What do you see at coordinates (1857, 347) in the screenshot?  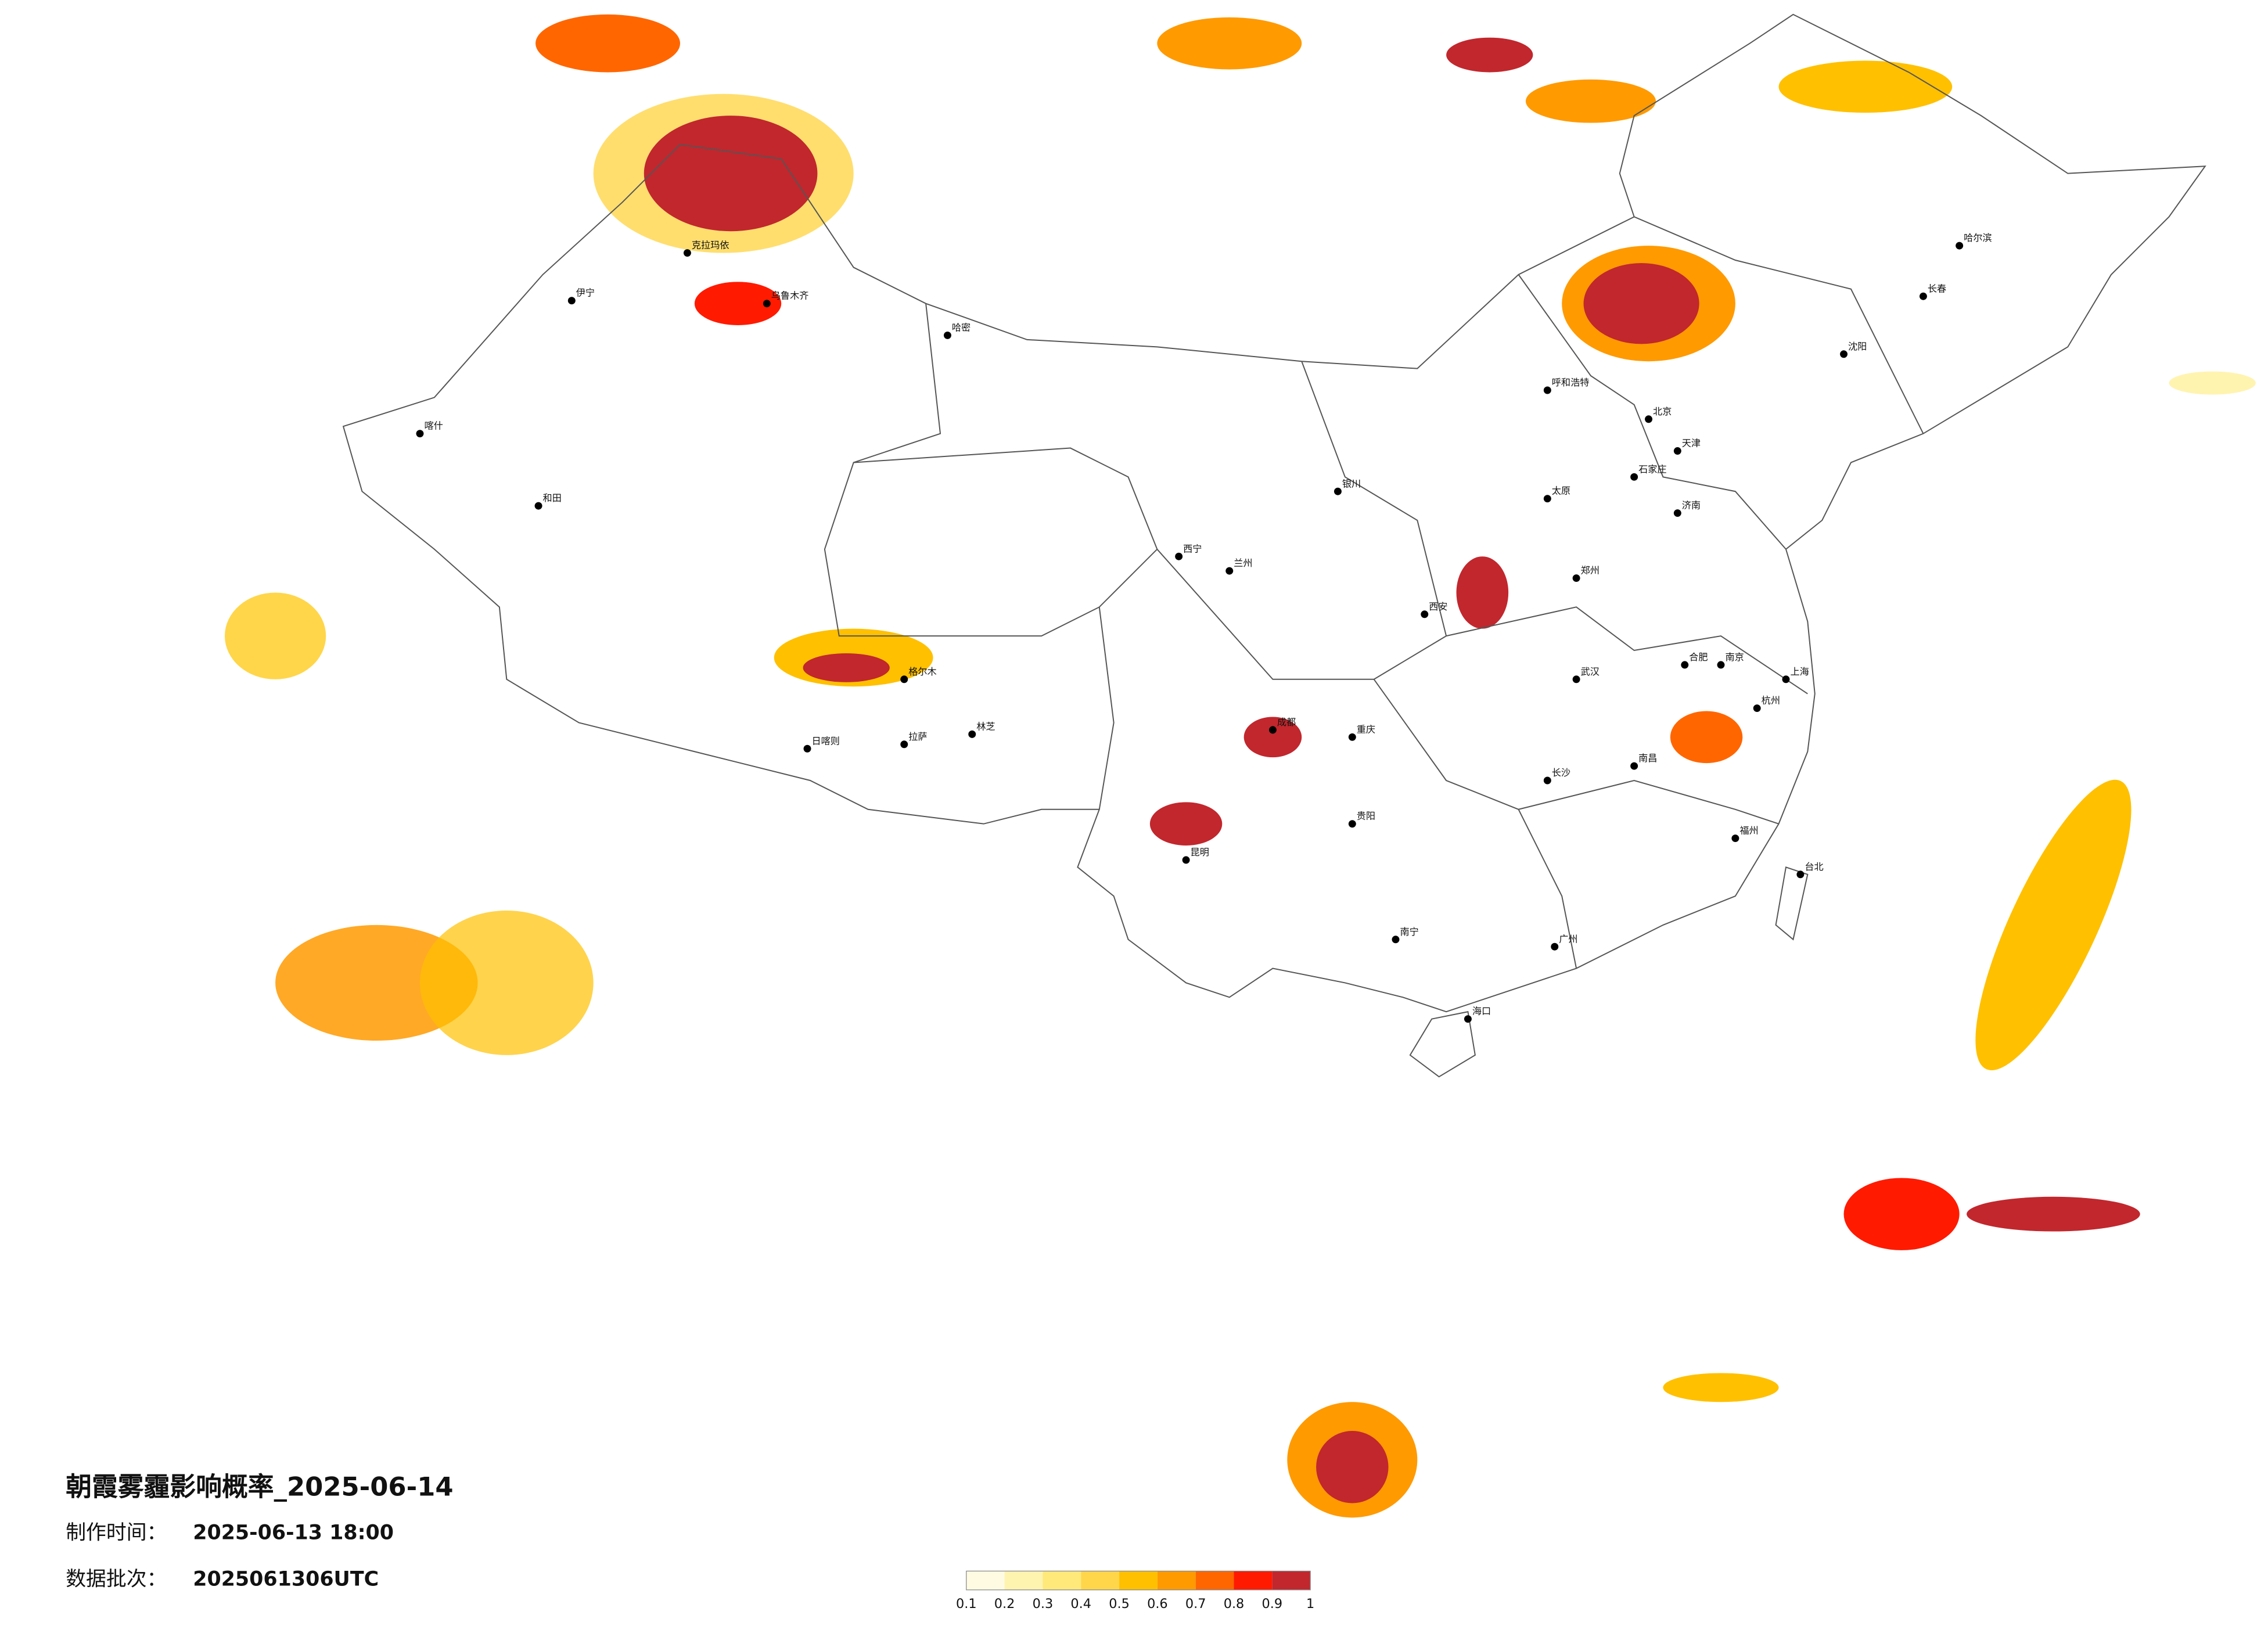 I see `city-label: 沈阳` at bounding box center [1857, 347].